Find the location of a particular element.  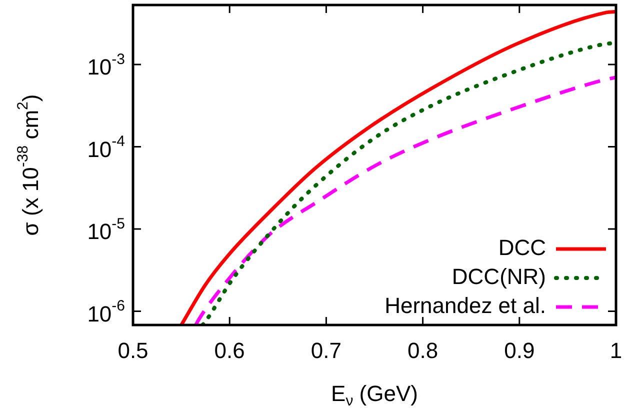

y-axis-title: σ (x 10-38 cm2) is located at coordinates (29, 165).